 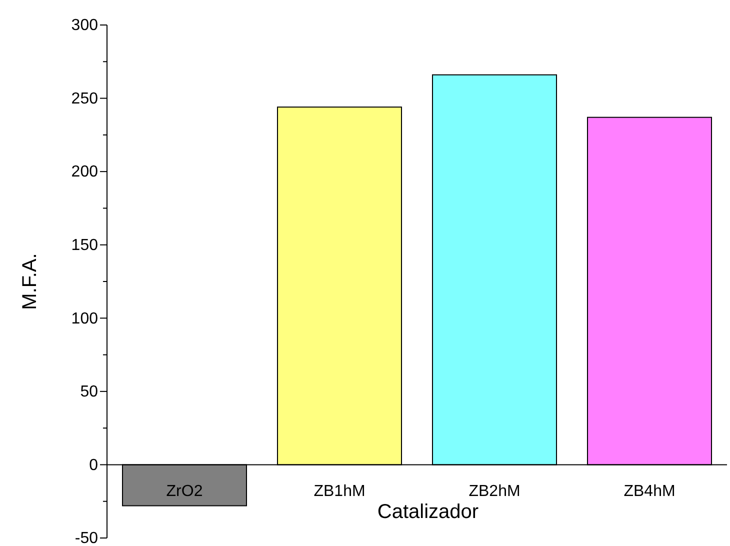 What do you see at coordinates (650, 491) in the screenshot?
I see `x-tick-label: ZB4hM` at bounding box center [650, 491].